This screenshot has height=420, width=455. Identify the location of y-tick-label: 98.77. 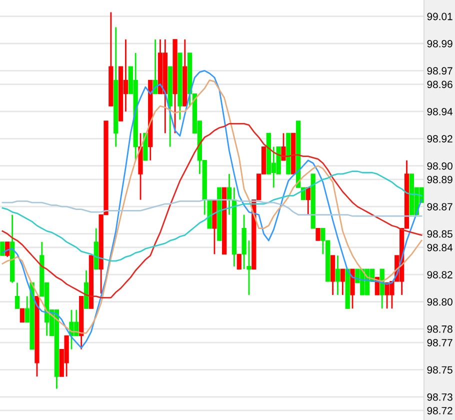
(439, 342).